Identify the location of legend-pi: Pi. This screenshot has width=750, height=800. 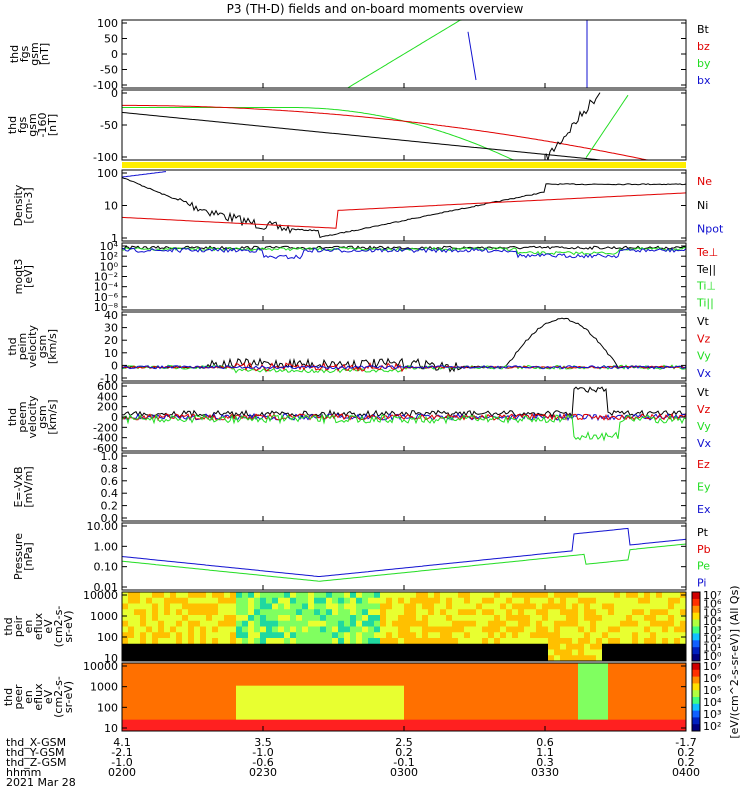
(701, 582).